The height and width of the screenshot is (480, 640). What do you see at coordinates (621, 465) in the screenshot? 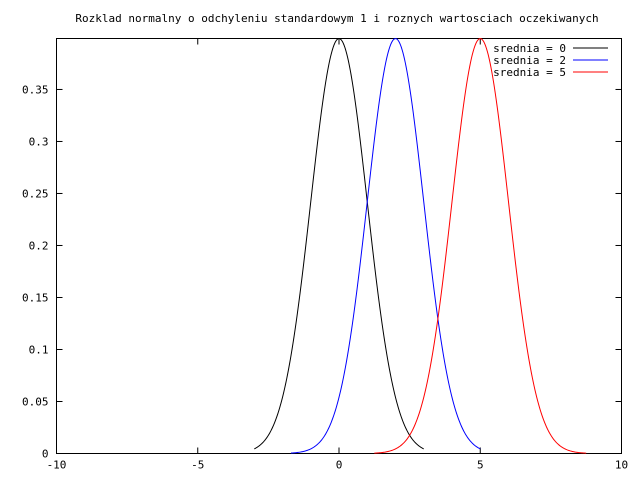
I see `x-tick-label: 10` at bounding box center [621, 465].